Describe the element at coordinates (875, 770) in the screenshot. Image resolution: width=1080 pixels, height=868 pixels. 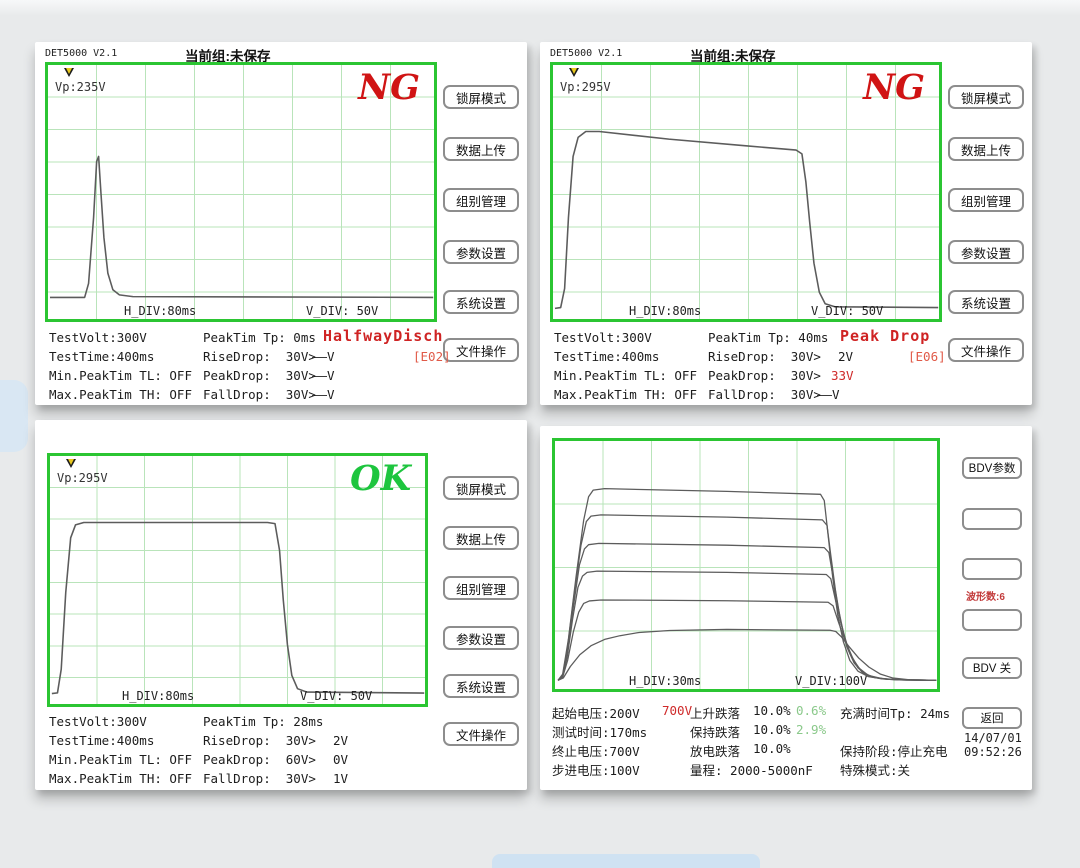
I see `param-text: 特殊模式:关` at that location.